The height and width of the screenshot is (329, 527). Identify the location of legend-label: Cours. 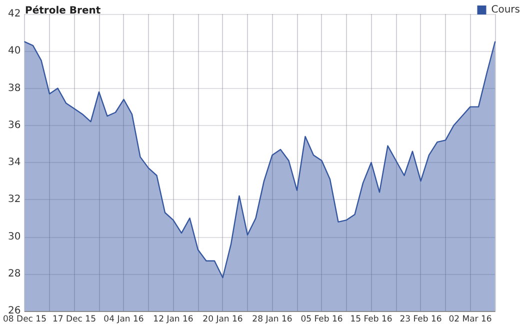
(505, 10).